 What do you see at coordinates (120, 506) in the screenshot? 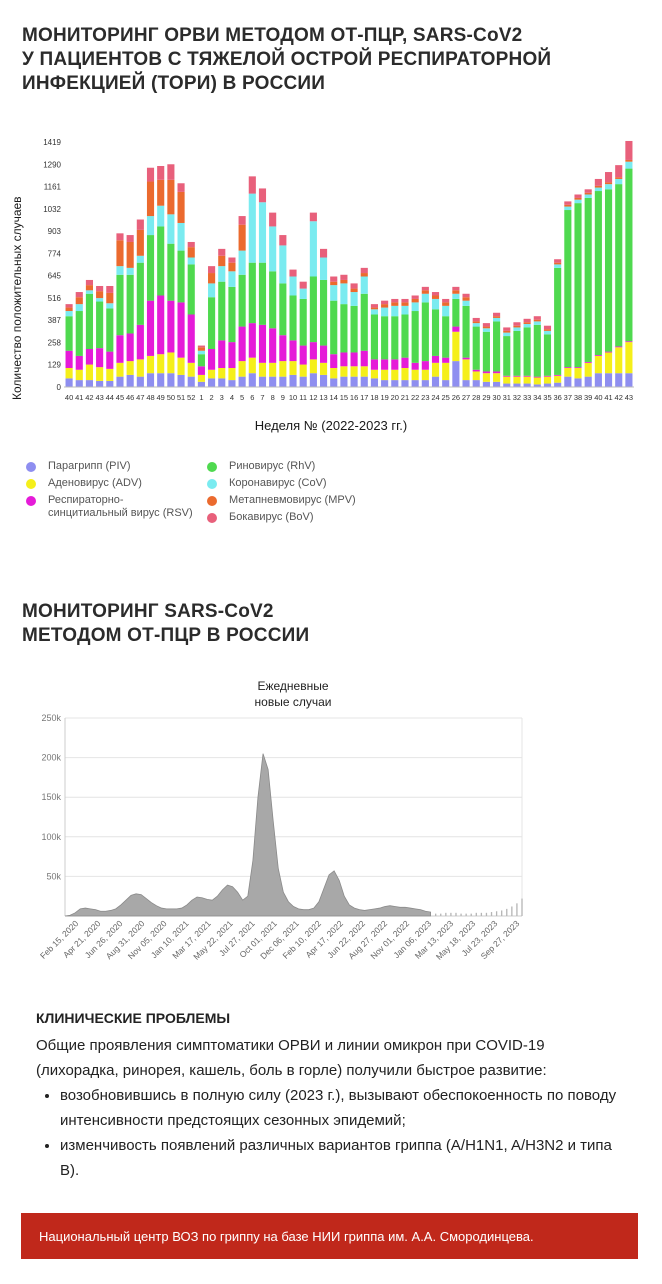
I see `legend-label: Респираторно-синцитиальный вирус (RSV)` at bounding box center [120, 506].